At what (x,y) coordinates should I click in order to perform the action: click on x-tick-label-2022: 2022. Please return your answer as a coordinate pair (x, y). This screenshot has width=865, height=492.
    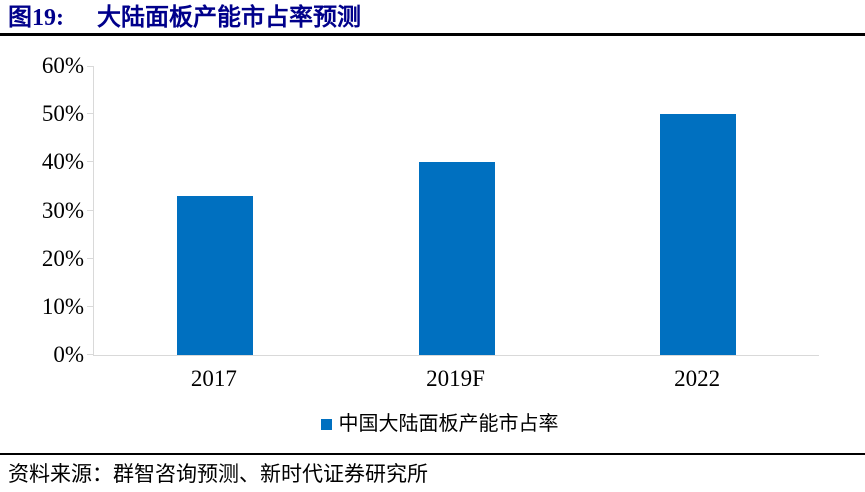
    Looking at the image, I should click on (697, 378).